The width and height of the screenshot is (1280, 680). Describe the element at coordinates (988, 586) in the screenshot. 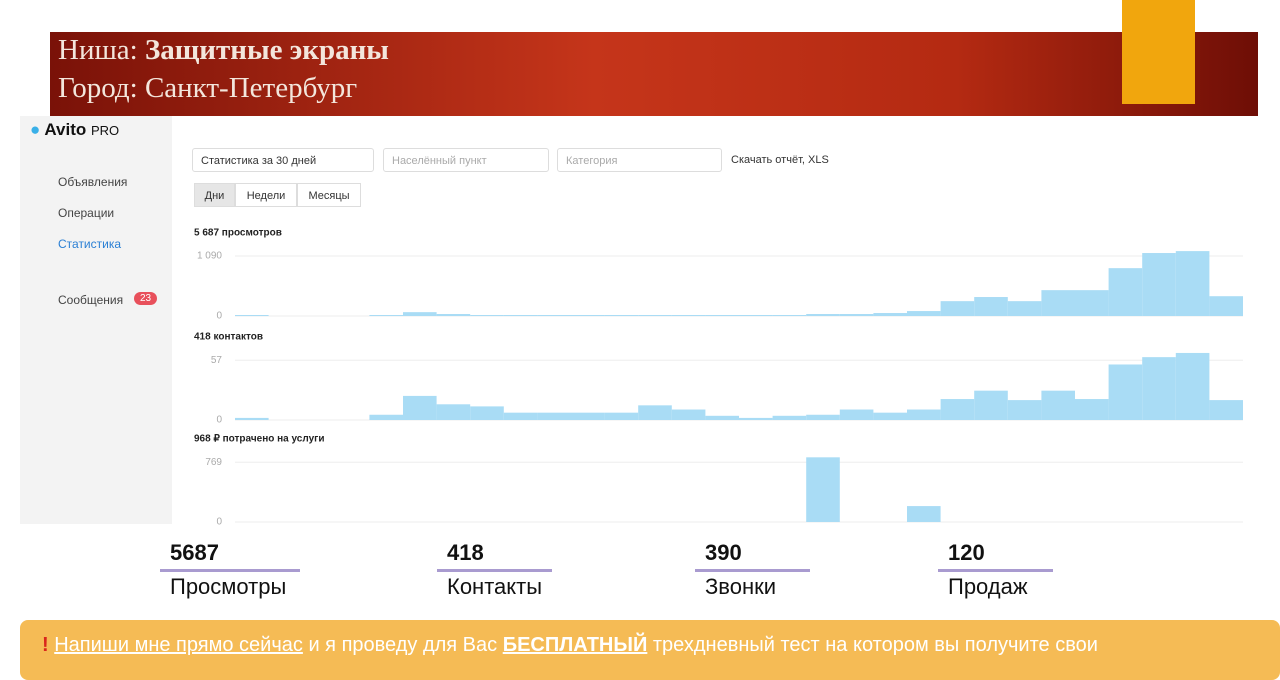

I see `stat-label: Продаж` at that location.